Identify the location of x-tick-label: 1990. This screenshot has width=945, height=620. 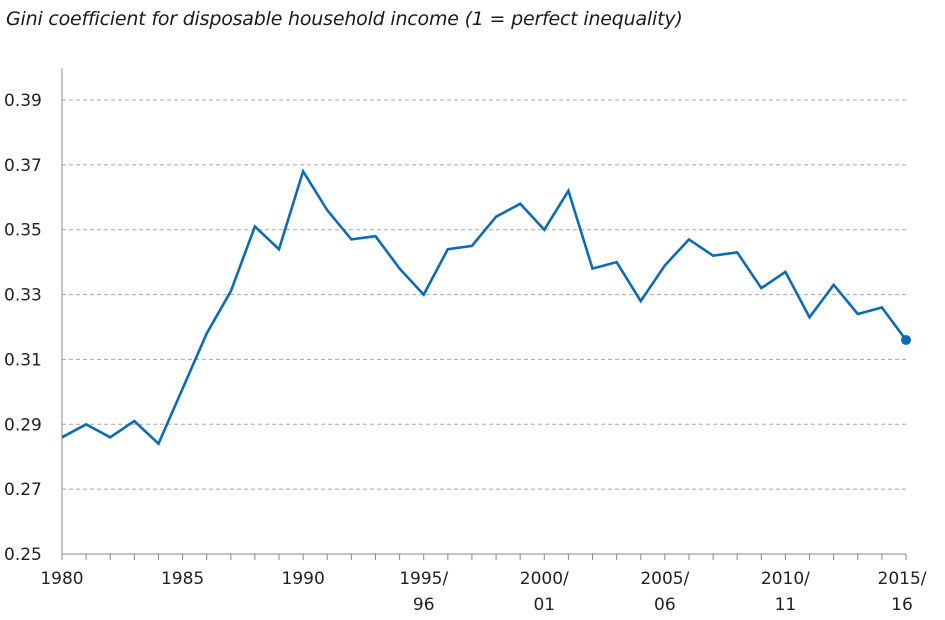
(303, 579).